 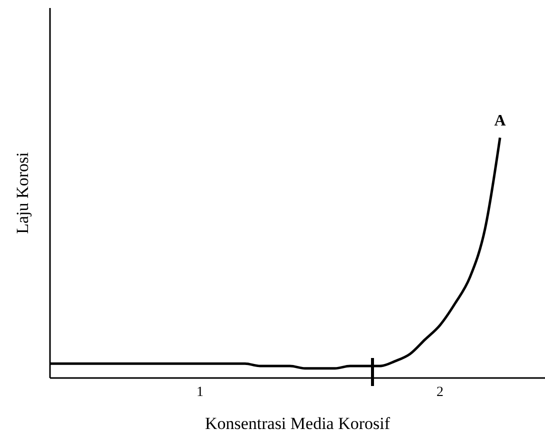 I want to click on y-axis-title: Laju Korosi, so click(x=22, y=193).